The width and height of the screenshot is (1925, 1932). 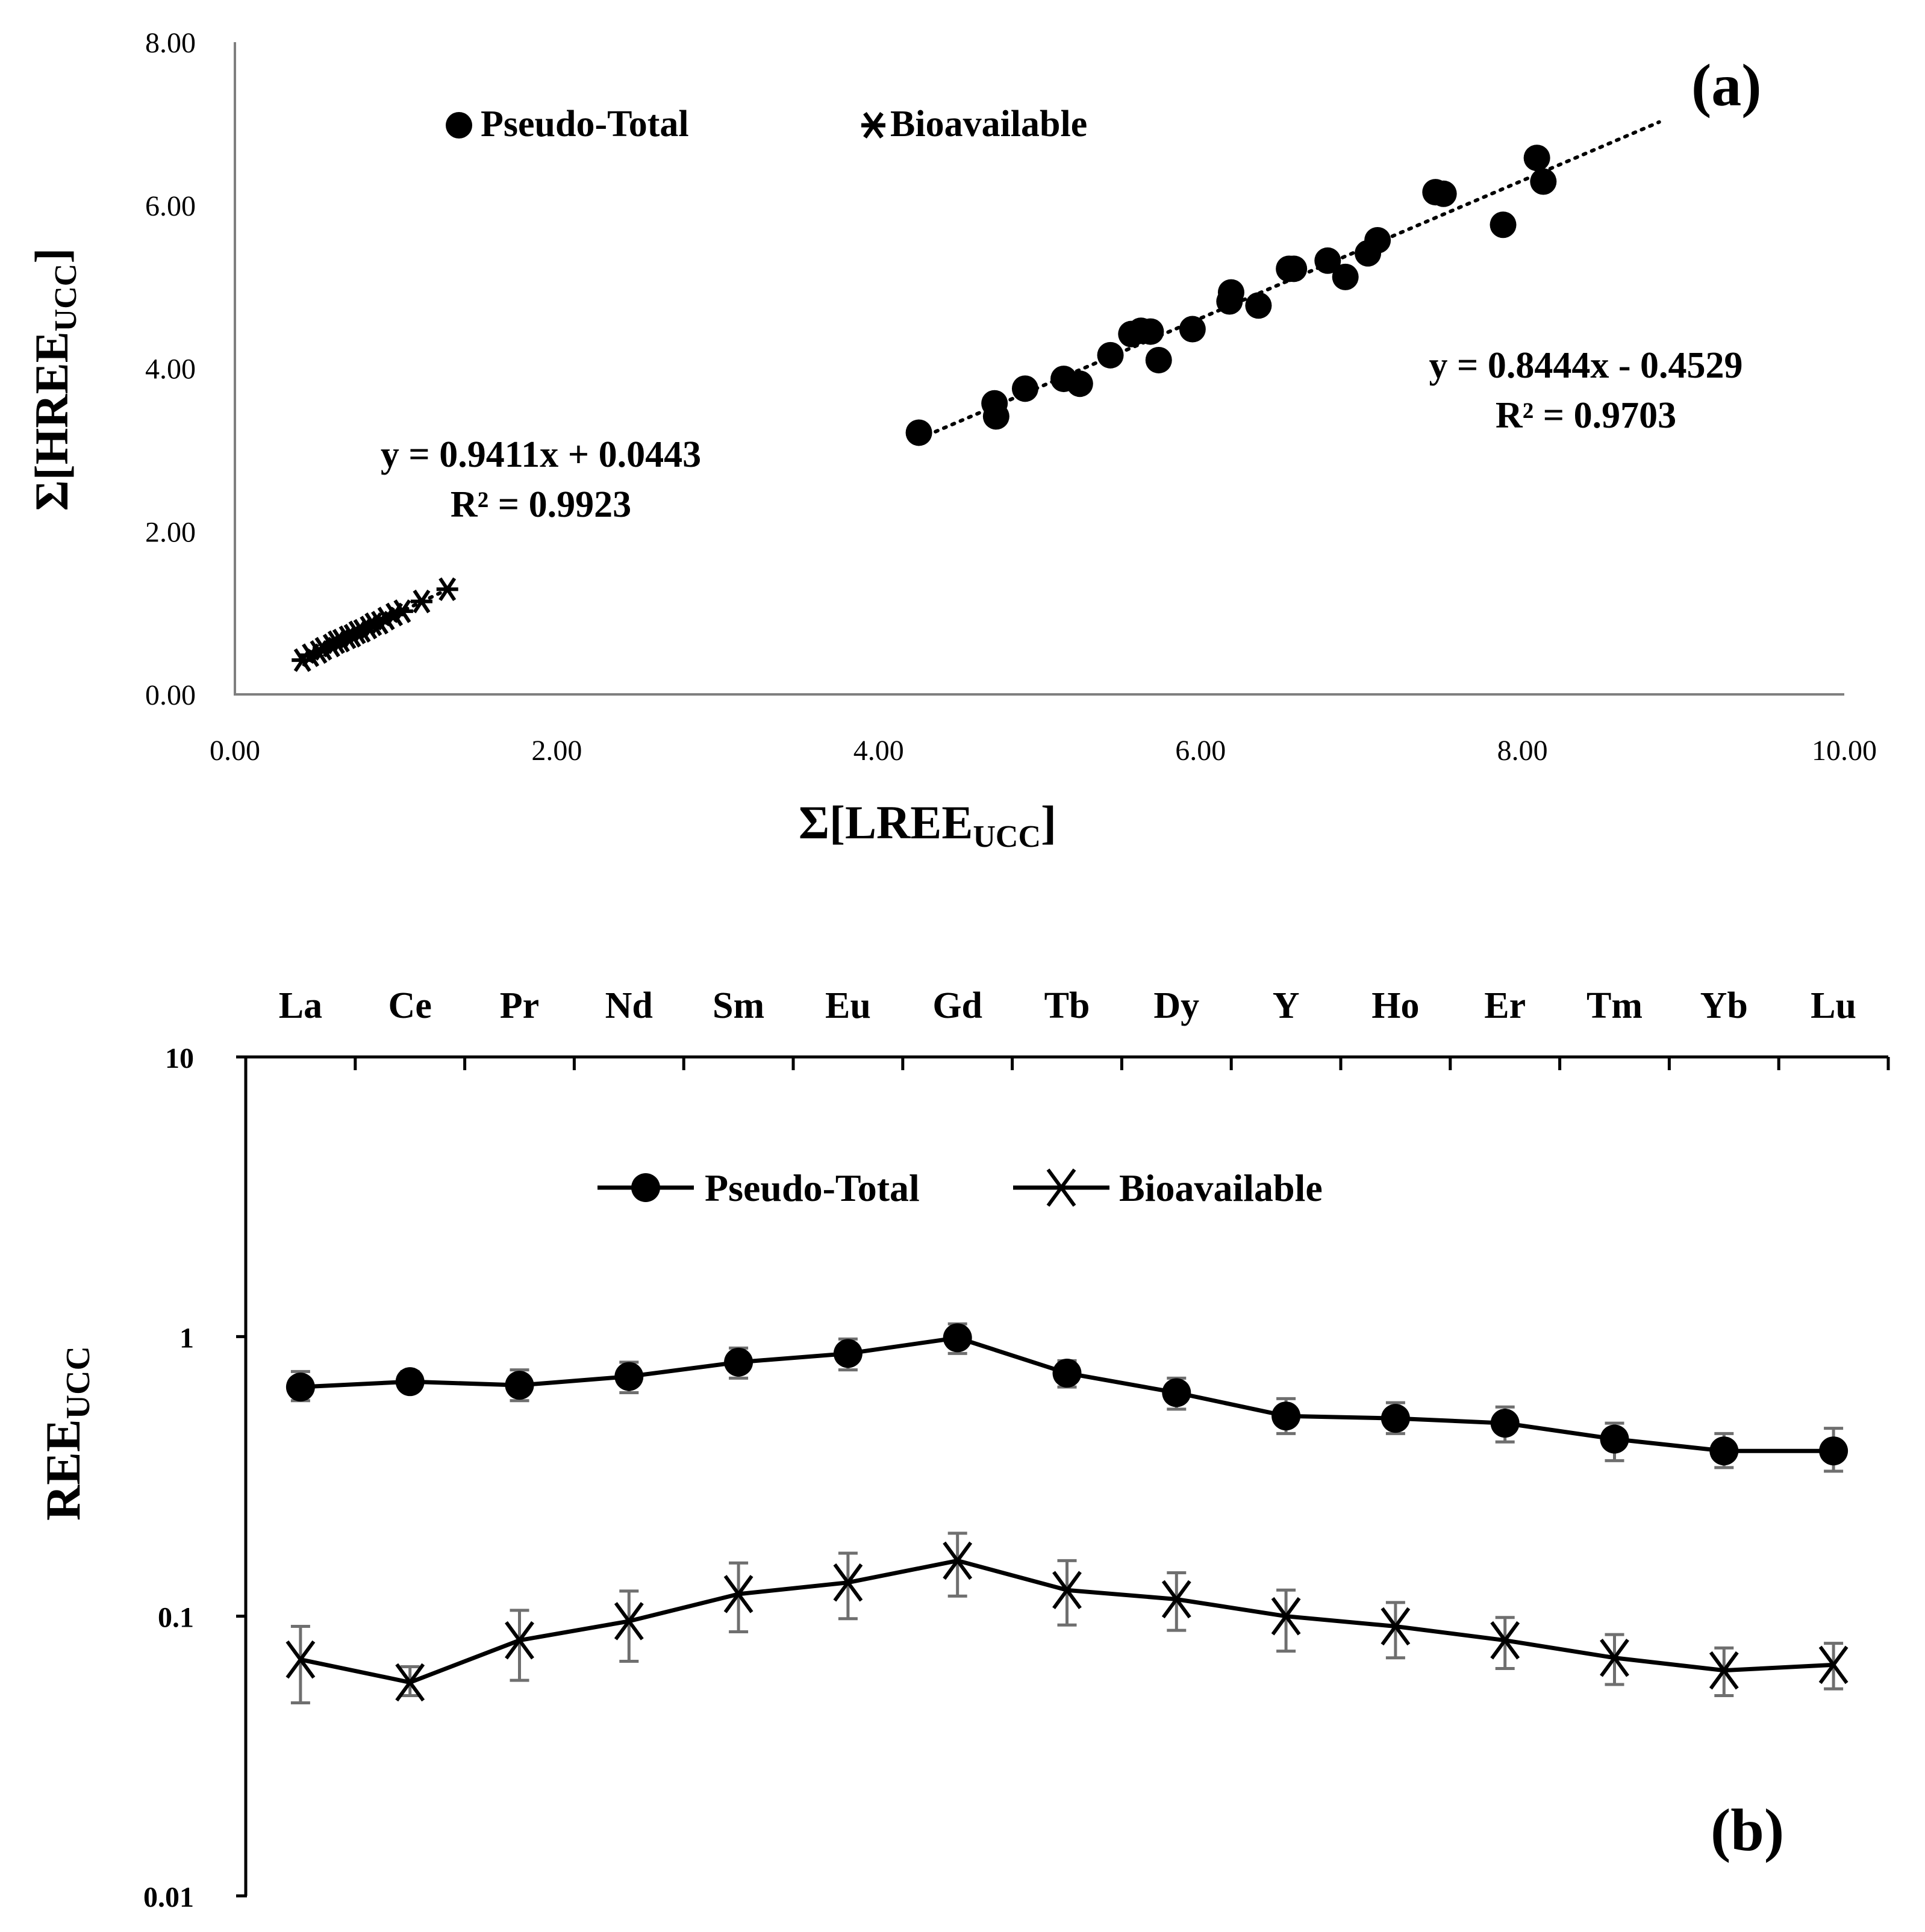 What do you see at coordinates (195, 1477) in the screenshot?
I see `panel-b-y-ticks: 0.01 0.1 1 10` at bounding box center [195, 1477].